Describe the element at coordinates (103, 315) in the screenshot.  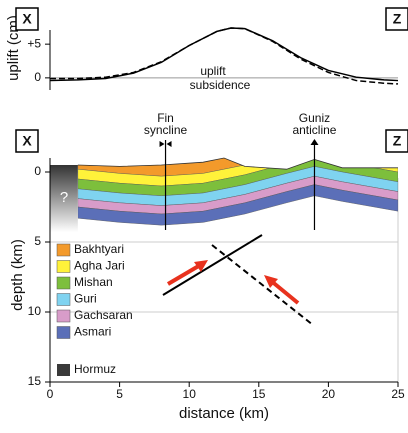
I see `legend-label: Gachsaran` at that location.